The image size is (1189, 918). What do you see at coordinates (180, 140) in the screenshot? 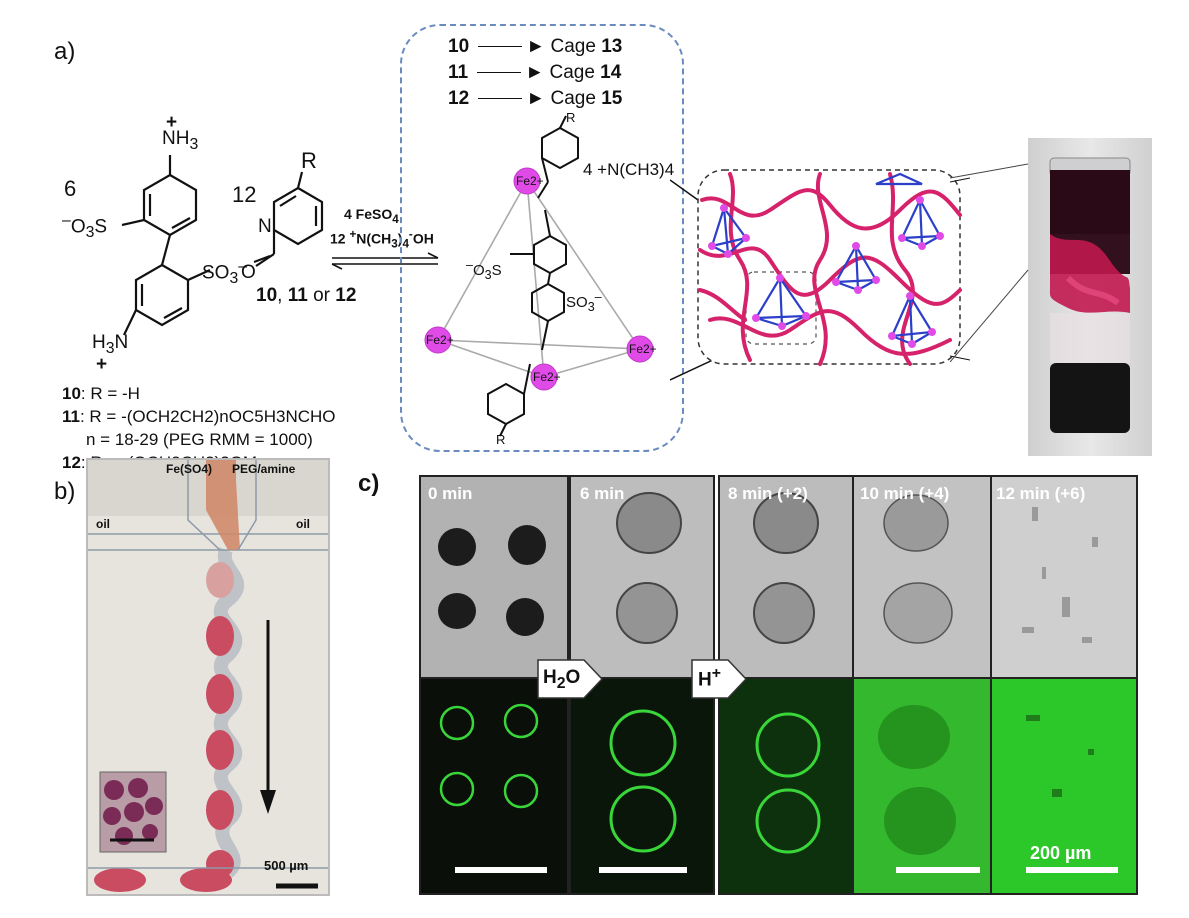
I see `amine-nh3-top: NH3` at bounding box center [180, 140].